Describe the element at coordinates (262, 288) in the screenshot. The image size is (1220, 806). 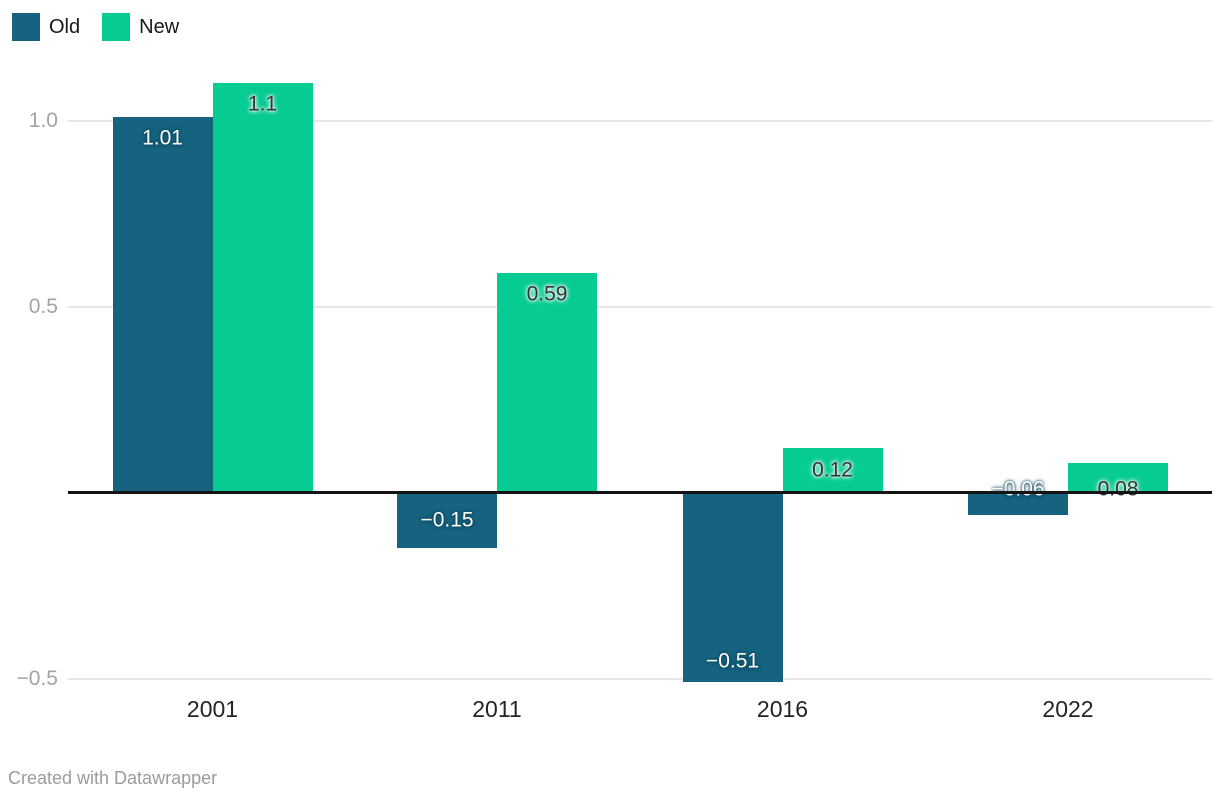
I see `bar-new-2001` at that location.